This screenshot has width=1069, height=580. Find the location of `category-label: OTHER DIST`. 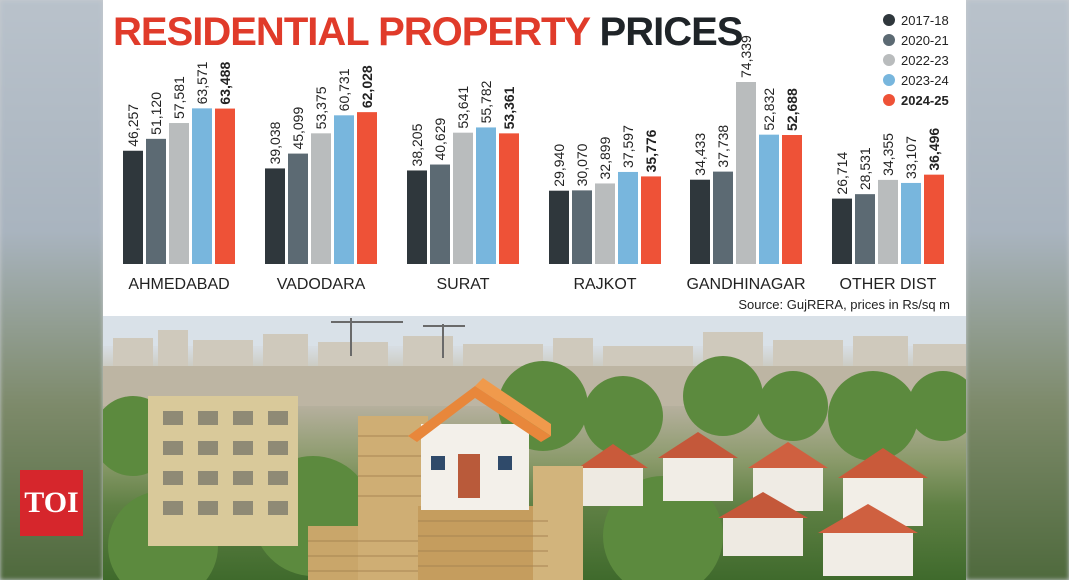

category-label: OTHER DIST is located at coordinates (888, 284).